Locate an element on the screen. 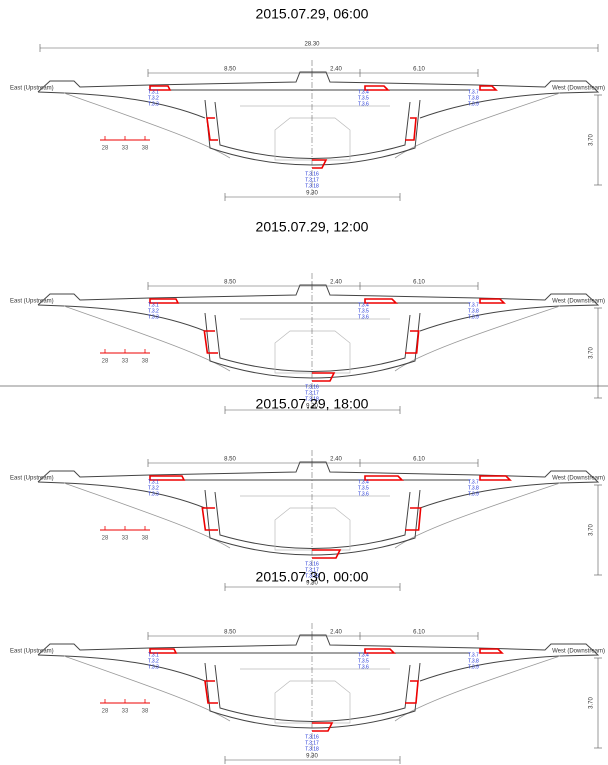 The height and width of the screenshot is (765, 608). panel-title: 2015.07.29, 06:00 is located at coordinates (312, 14).